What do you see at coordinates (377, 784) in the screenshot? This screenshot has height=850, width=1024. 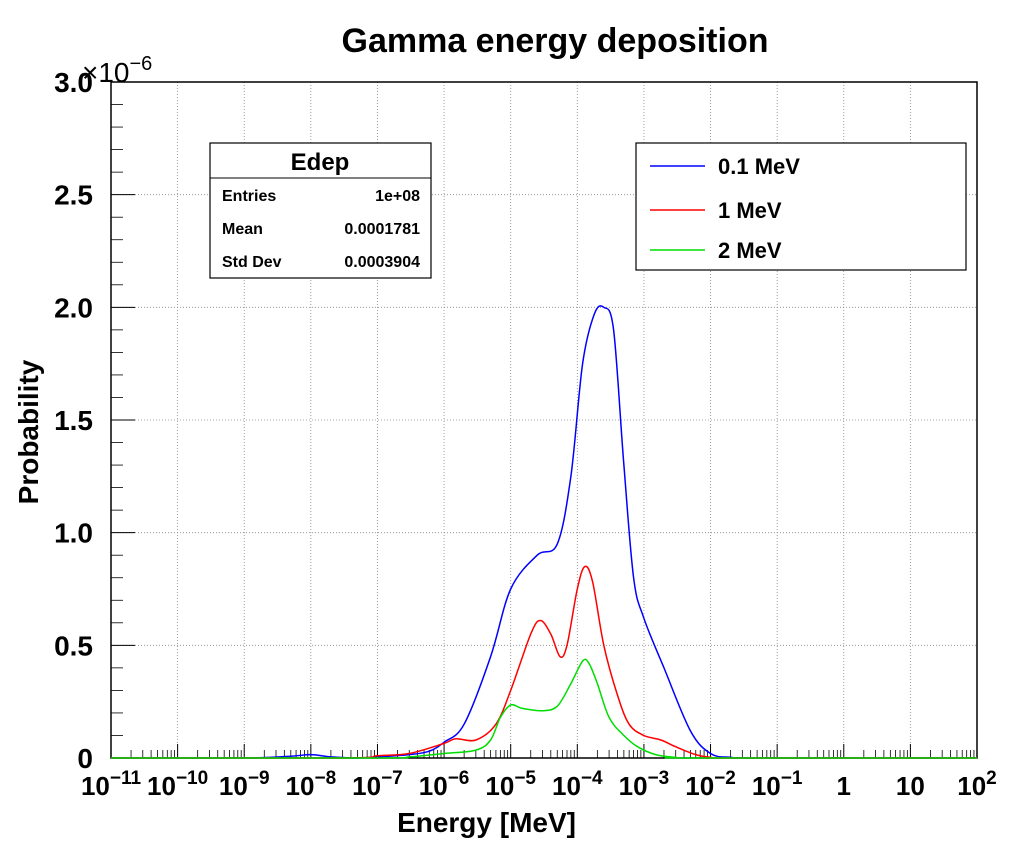 I see `x-tick-label: 10⁻⁷` at bounding box center [377, 784].